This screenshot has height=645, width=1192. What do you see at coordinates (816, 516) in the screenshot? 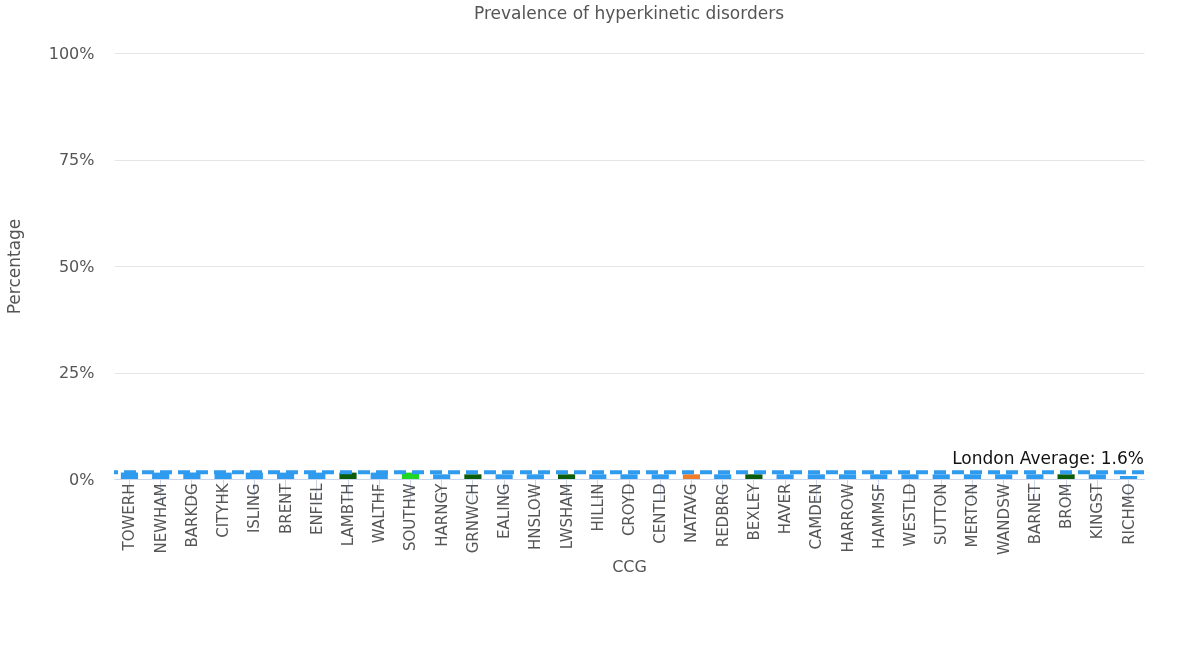
I see `x-tick-label: CAMDEN` at bounding box center [816, 516].